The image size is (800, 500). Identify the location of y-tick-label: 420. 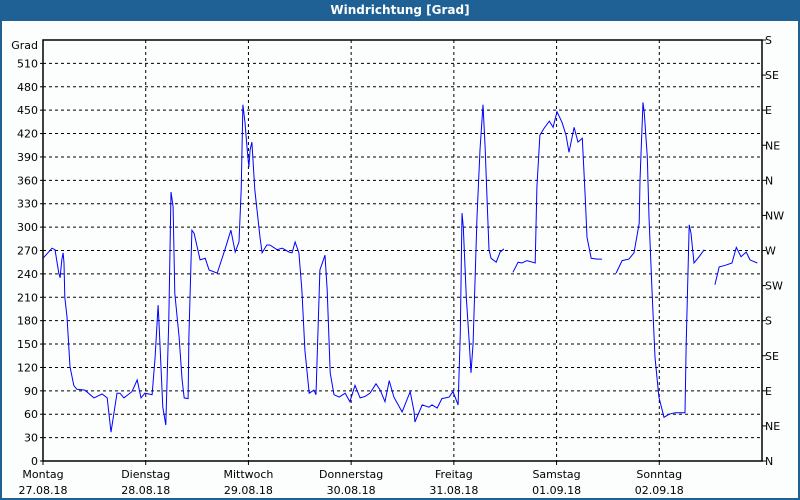
(27, 134).